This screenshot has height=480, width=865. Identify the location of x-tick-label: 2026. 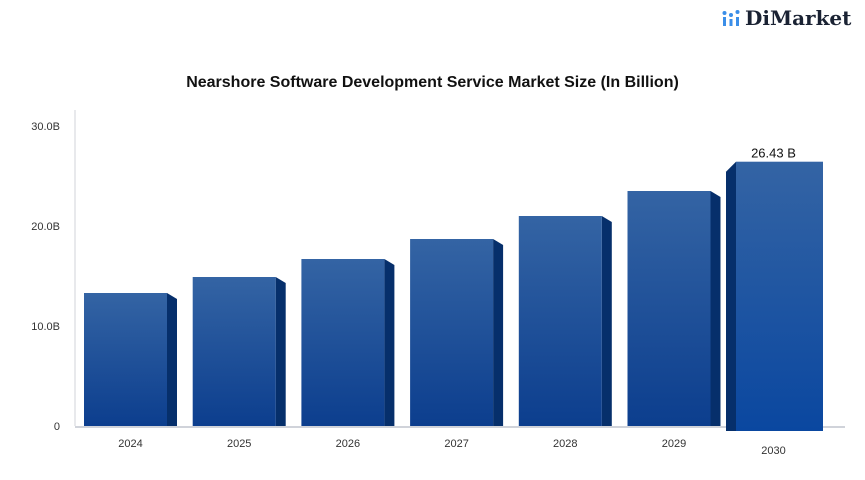
(348, 444).